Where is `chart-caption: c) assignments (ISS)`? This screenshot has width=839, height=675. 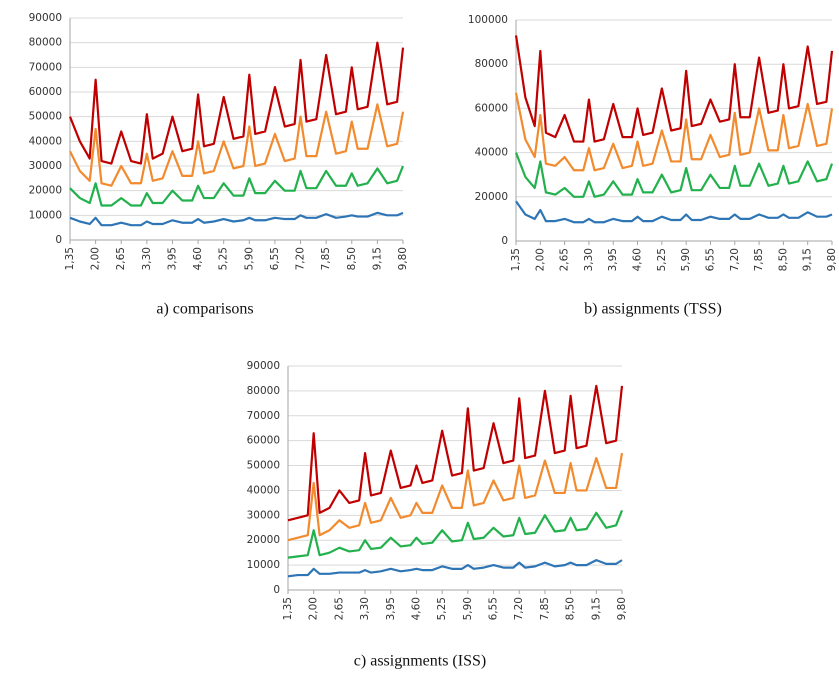
chart-caption: c) assignments (ISS) is located at coordinates (420, 661).